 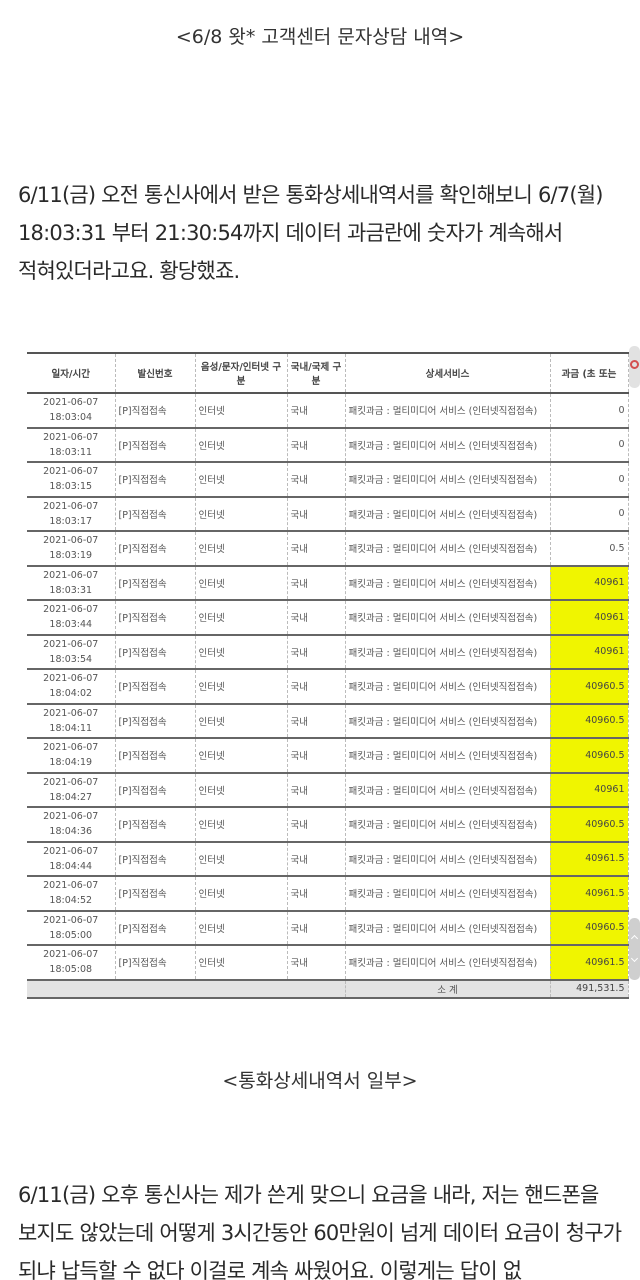 What do you see at coordinates (589, 549) in the screenshot?
I see `amount-cell: 0.5` at bounding box center [589, 549].